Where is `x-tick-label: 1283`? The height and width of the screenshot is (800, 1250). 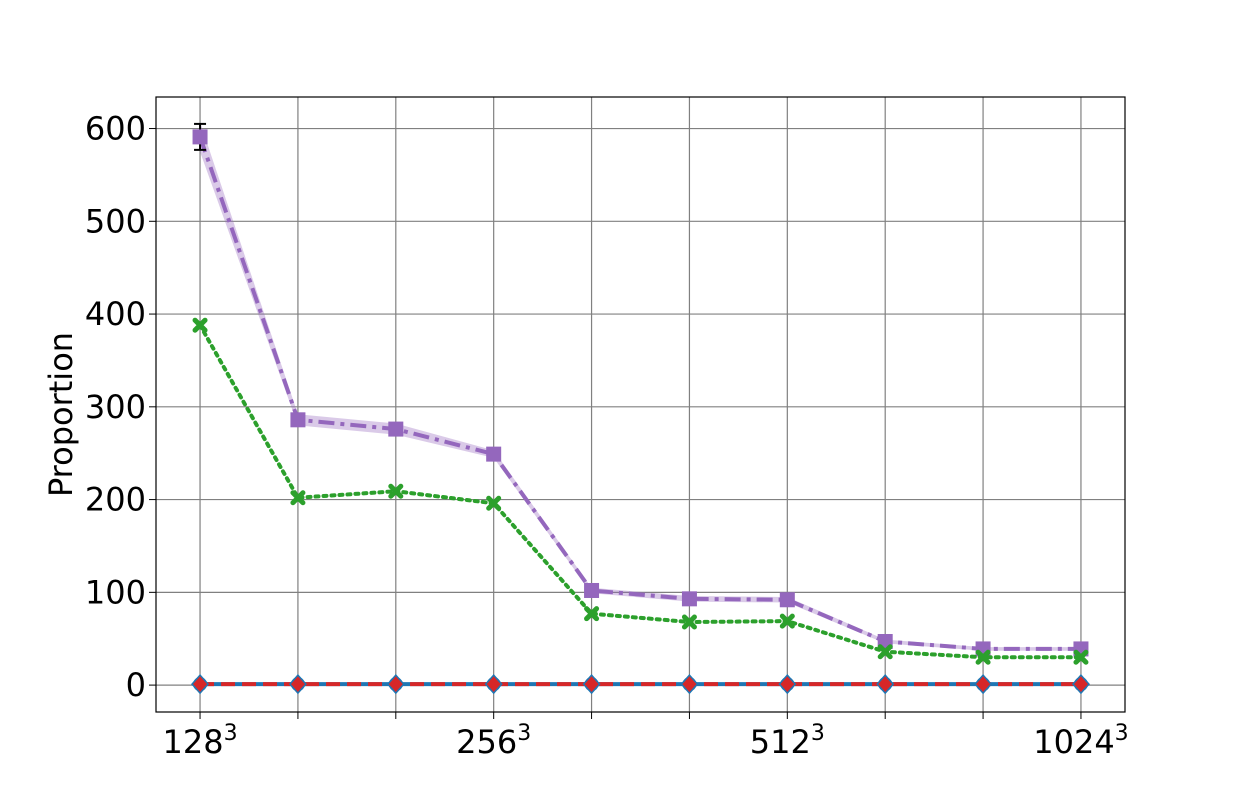
x-tick-label: 1283 is located at coordinates (200, 741).